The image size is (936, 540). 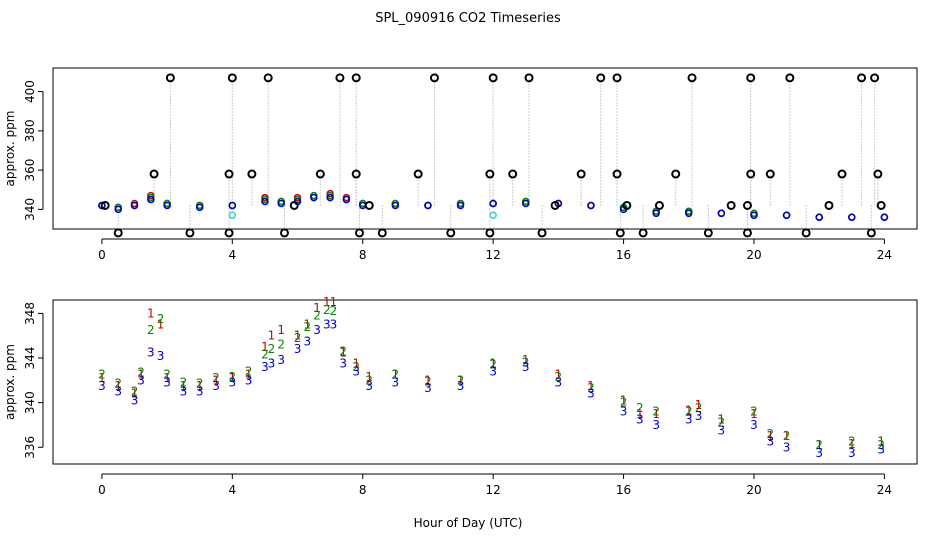 I want to click on y-tick-label: 348, so click(x=30, y=313).